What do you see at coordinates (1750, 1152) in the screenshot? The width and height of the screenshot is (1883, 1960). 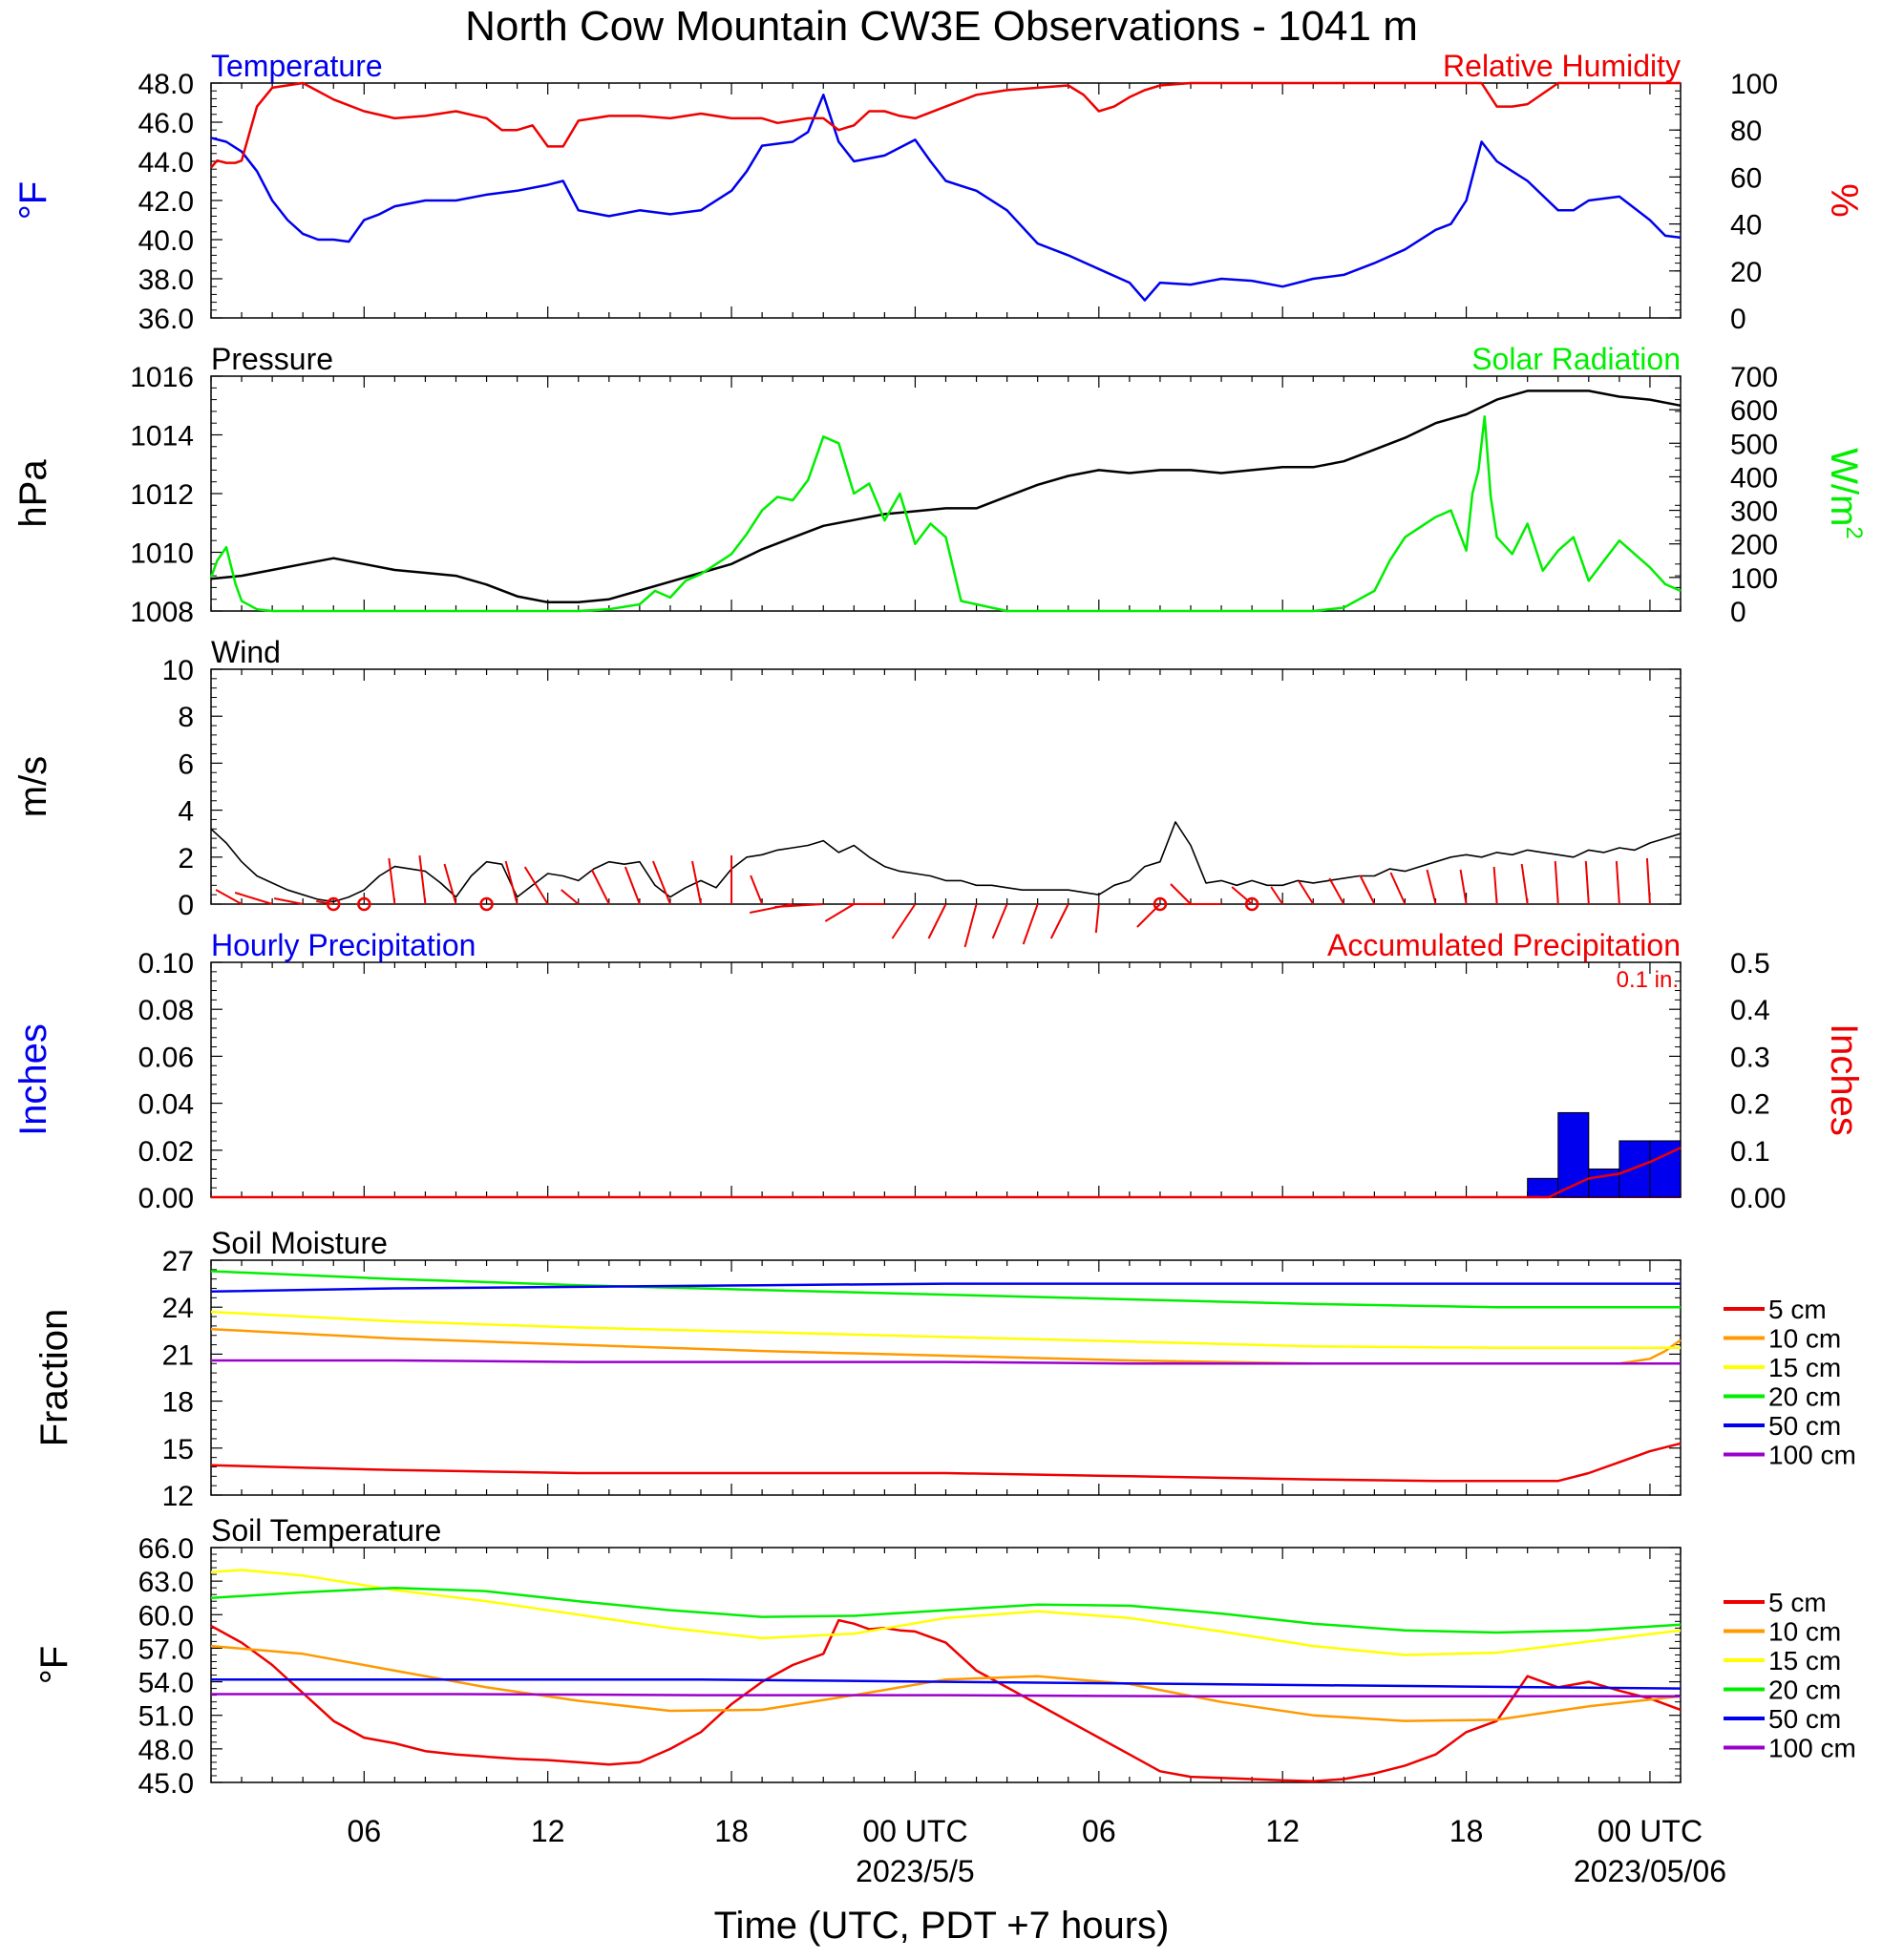 I see `right-tick-label: 0.1` at bounding box center [1750, 1152].